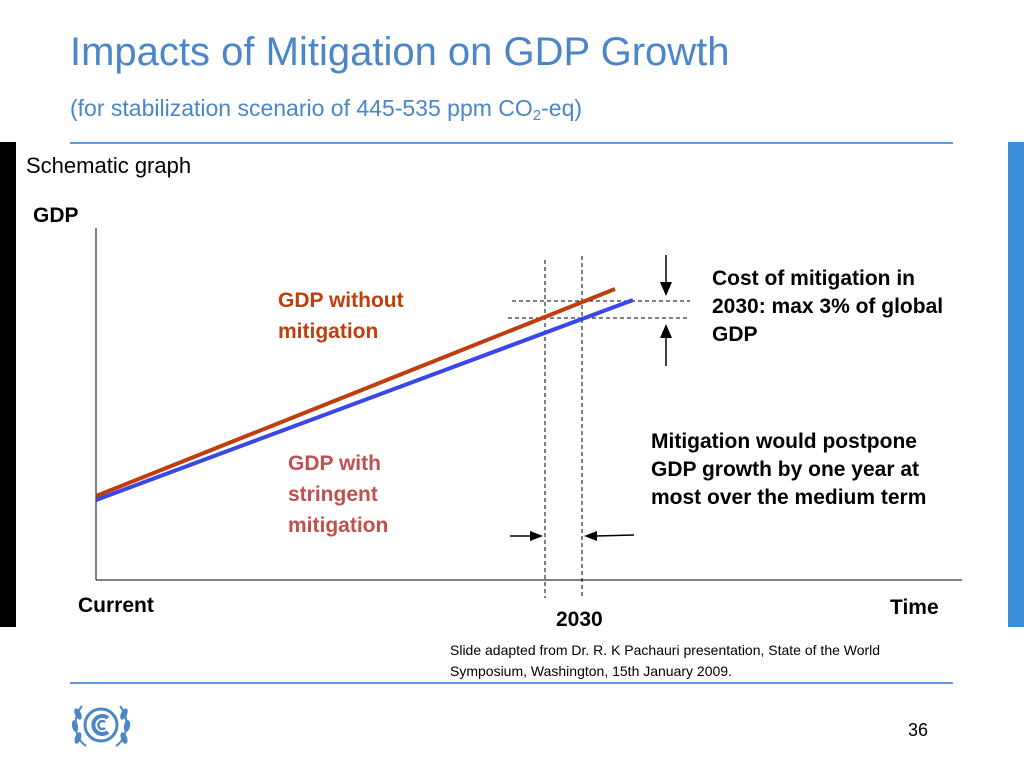 The image size is (1024, 768). I want to click on arrow-up-head, so click(666, 331).